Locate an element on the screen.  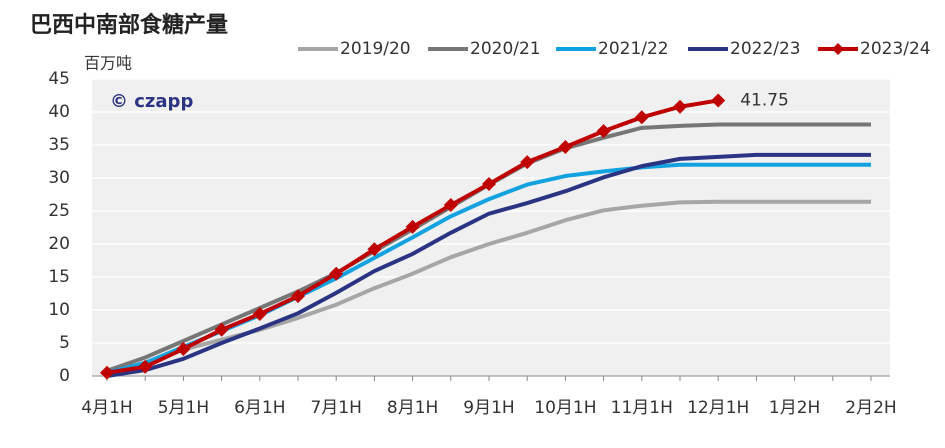
y-tick-label: 35 is located at coordinates (59, 145).